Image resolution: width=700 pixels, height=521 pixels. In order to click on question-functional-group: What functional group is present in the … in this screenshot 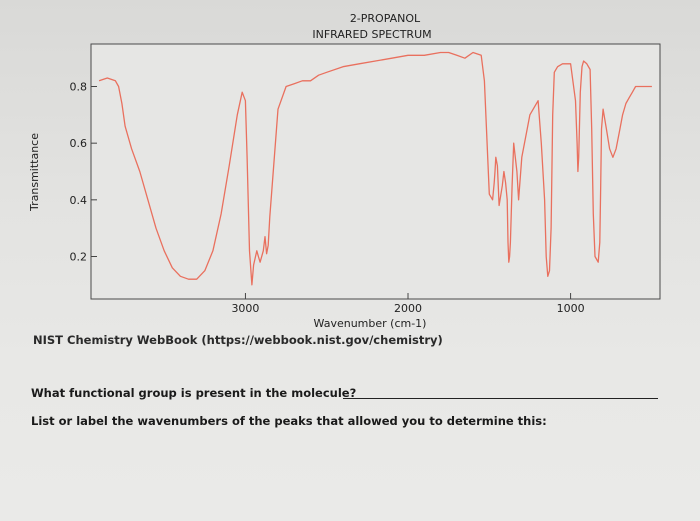, I will do `click(194, 393)`.